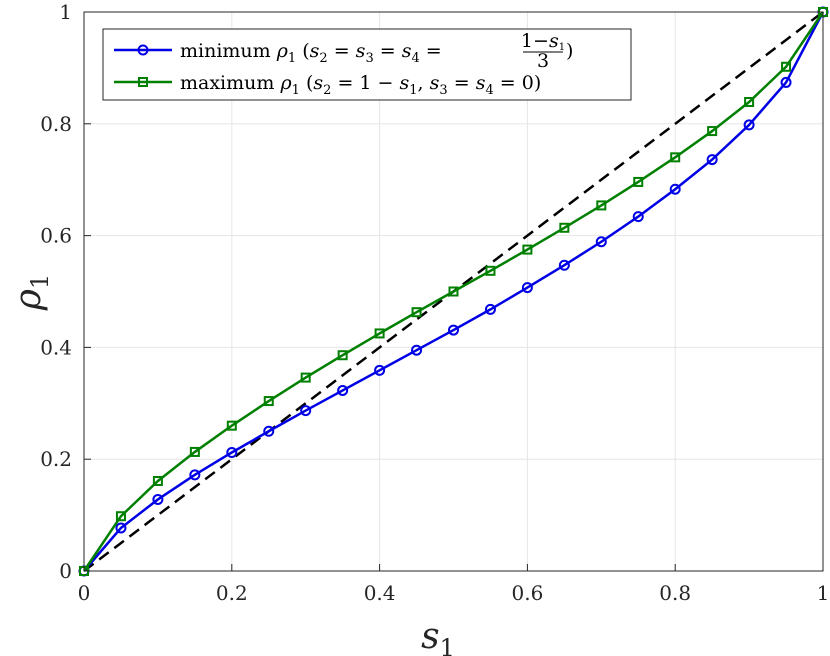  I want to click on y-tick-label: 0.6, so click(56, 236).